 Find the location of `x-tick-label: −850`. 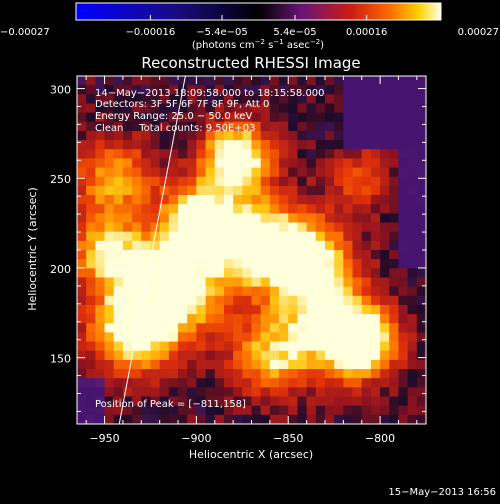

x-tick-label: −850 is located at coordinates (288, 438).